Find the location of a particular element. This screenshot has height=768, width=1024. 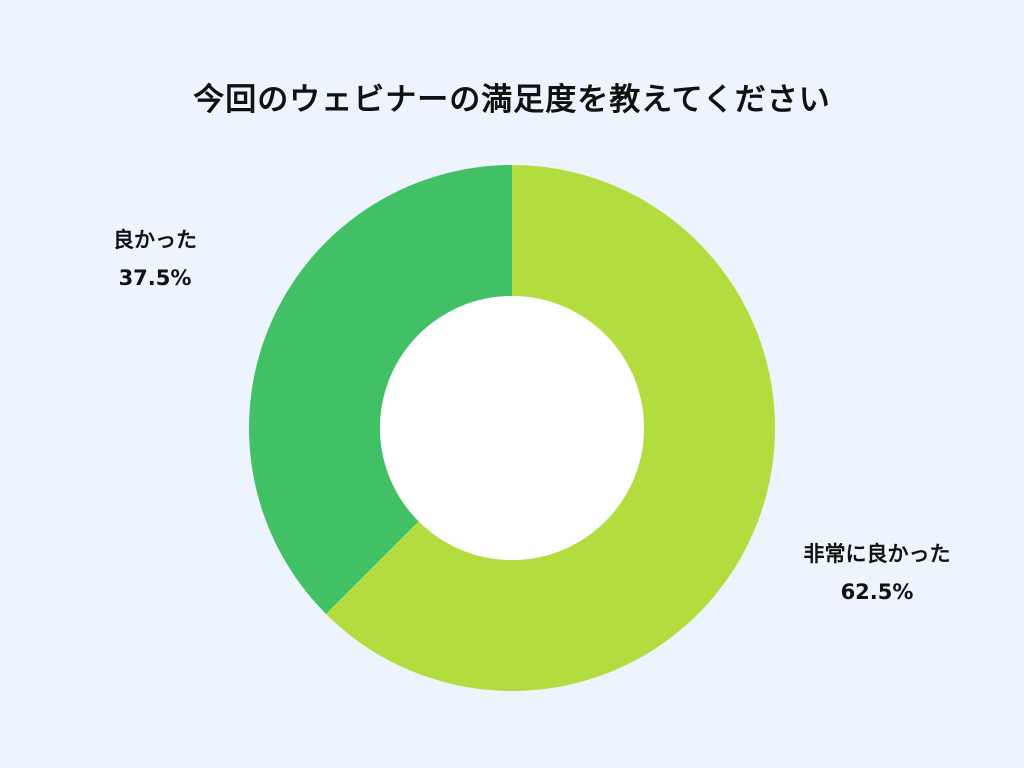

slice-label-very-good: 非常に良かった 62.5% is located at coordinates (877, 573).